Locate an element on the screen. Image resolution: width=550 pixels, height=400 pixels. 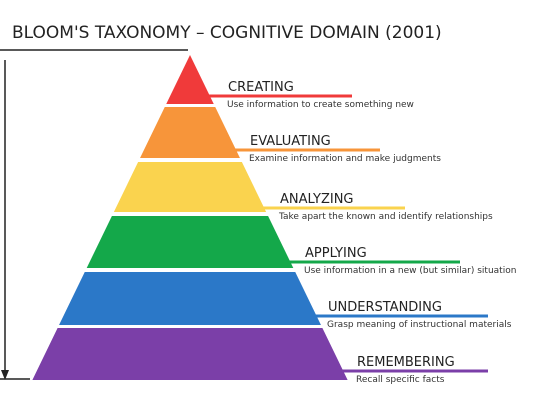
level-description: Grasp meaning of instructional materials is located at coordinates (419, 325).